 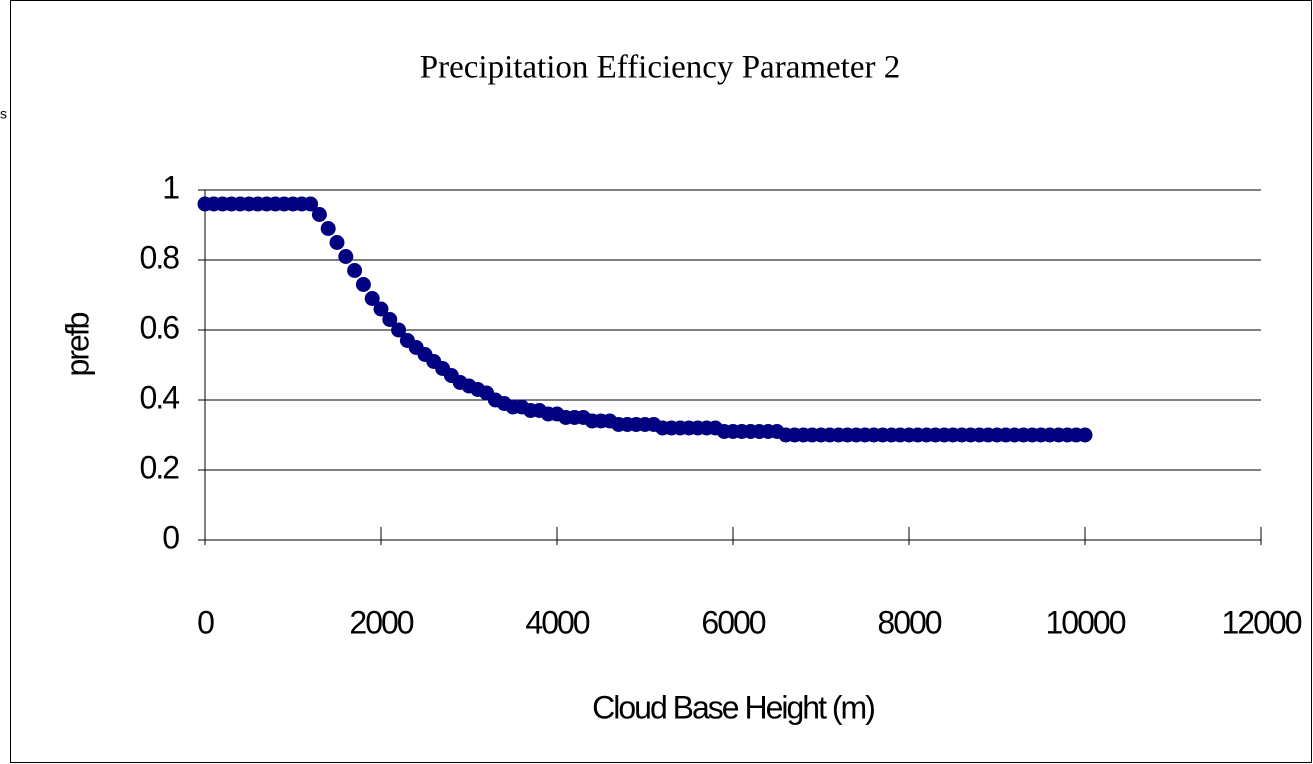 What do you see at coordinates (160, 397) in the screenshot?
I see `y-tick-label: 0.4` at bounding box center [160, 397].